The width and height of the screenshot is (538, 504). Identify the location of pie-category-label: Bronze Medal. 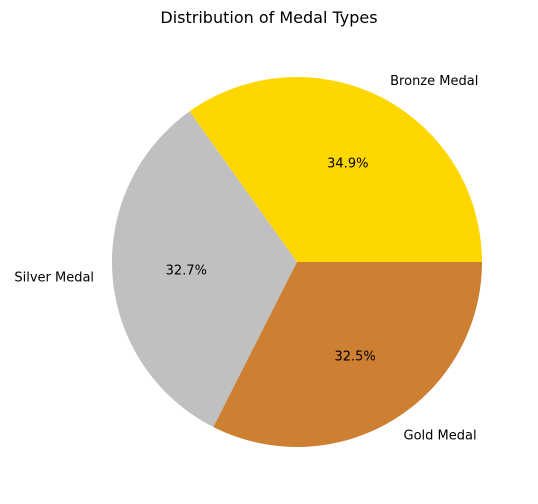
(434, 81).